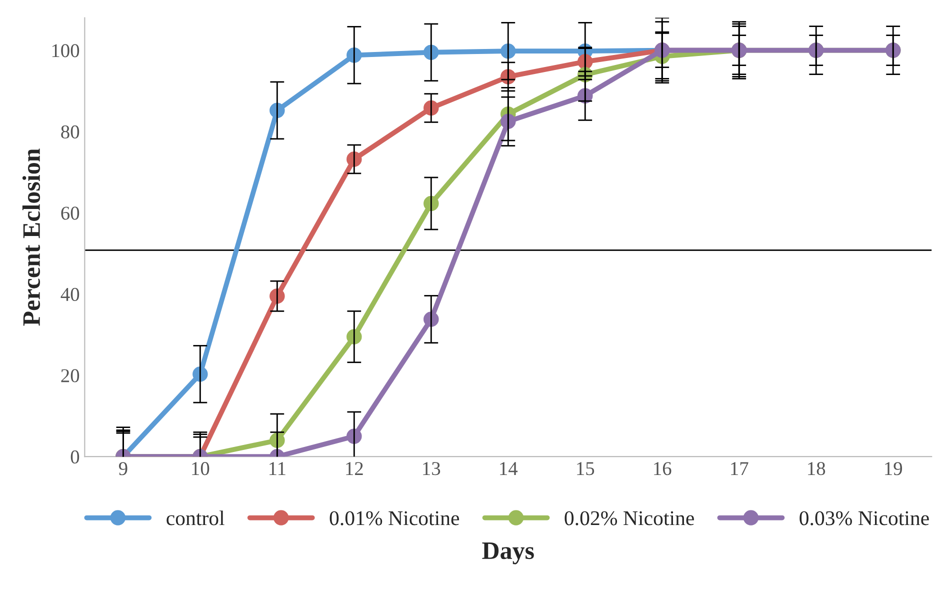 The width and height of the screenshot is (941, 593). What do you see at coordinates (123, 469) in the screenshot?
I see `x-tick-label: 9` at bounding box center [123, 469].